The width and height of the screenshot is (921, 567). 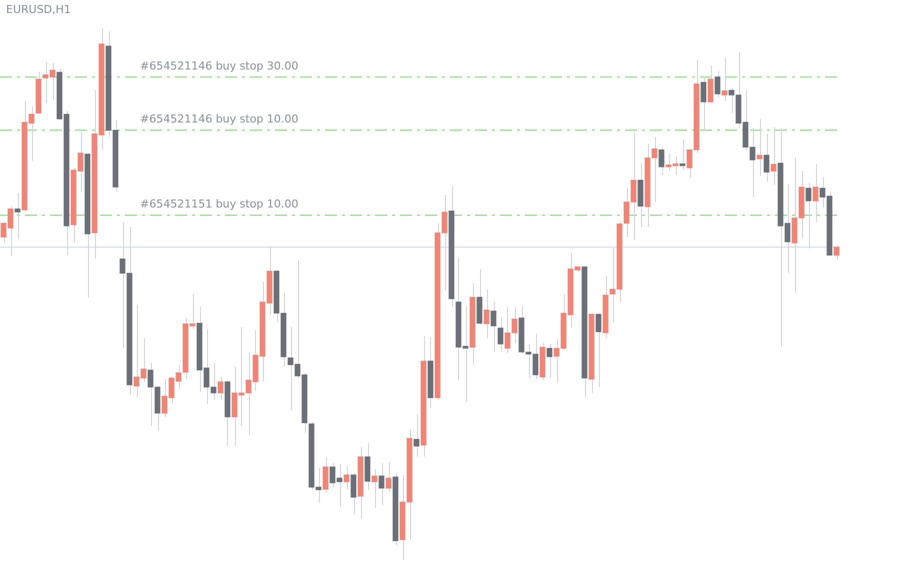 I want to click on ref-line-label: #654521146 buy stop 10.00, so click(x=219, y=119).